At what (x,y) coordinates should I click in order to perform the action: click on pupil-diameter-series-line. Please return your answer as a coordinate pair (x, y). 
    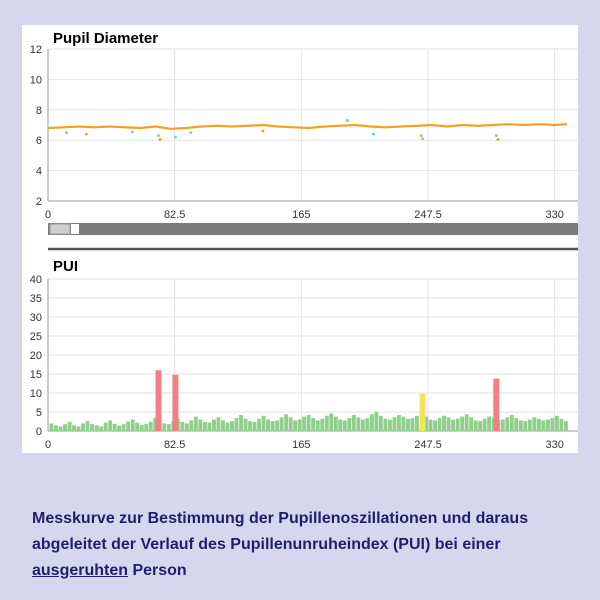
    Looking at the image, I should click on (307, 126).